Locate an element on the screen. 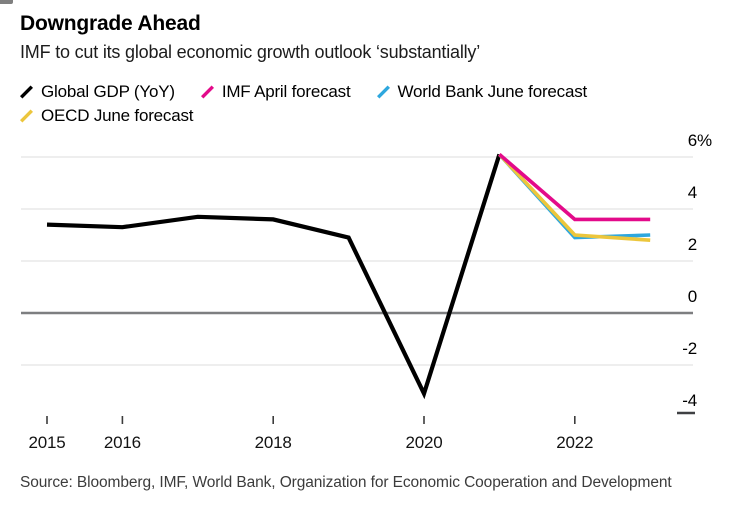 This screenshot has height=527, width=740. series-line-world-bank-june-forecast is located at coordinates (574, 196).